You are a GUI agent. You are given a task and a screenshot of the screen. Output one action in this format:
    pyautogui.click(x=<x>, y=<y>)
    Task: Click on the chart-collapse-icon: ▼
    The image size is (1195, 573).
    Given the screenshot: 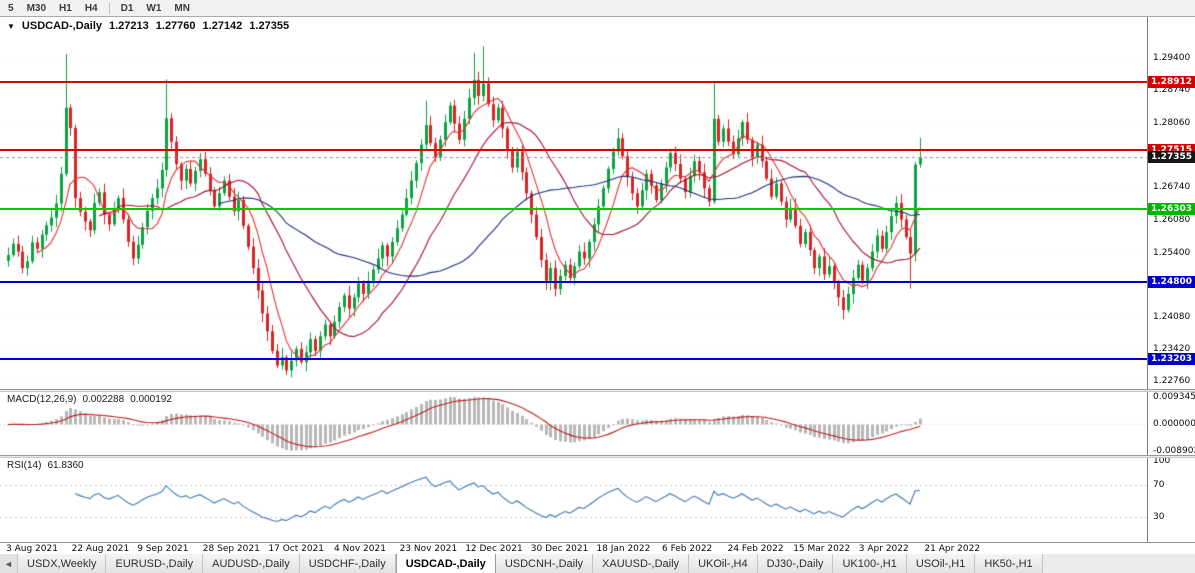 What is the action you would take?
    pyautogui.click(x=11, y=26)
    